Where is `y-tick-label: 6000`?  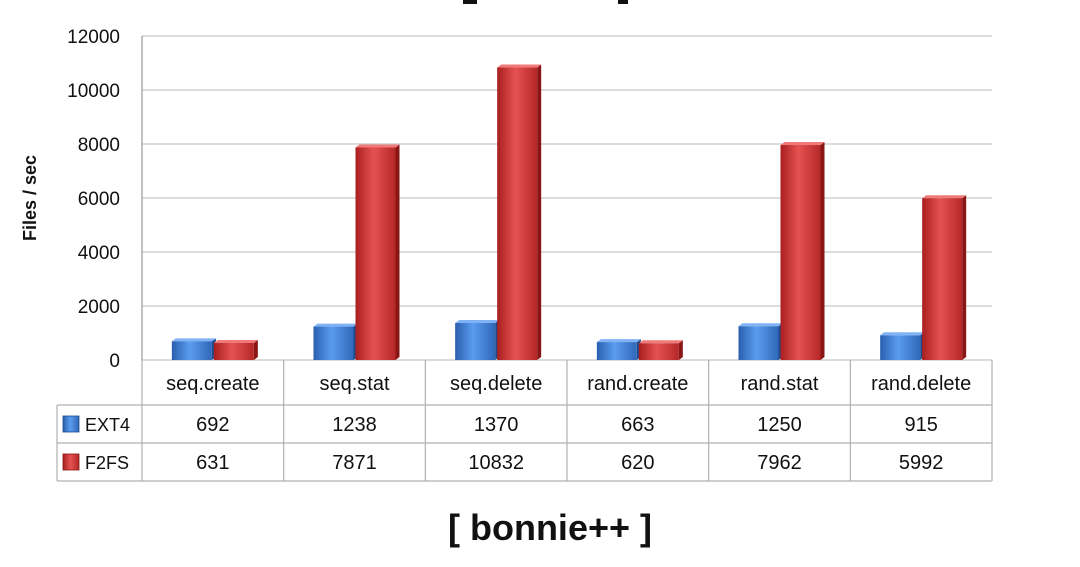 y-tick-label: 6000 is located at coordinates (99, 199).